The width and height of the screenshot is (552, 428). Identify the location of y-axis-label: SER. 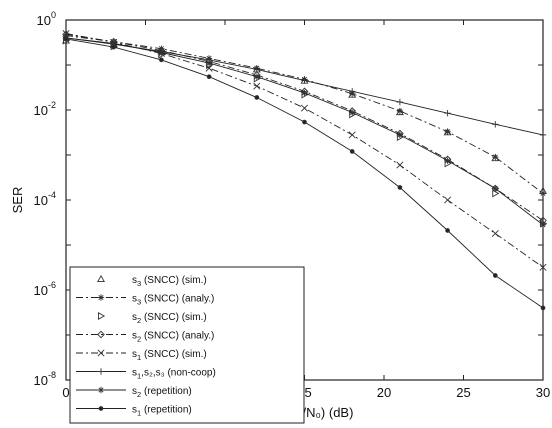
(17, 200).